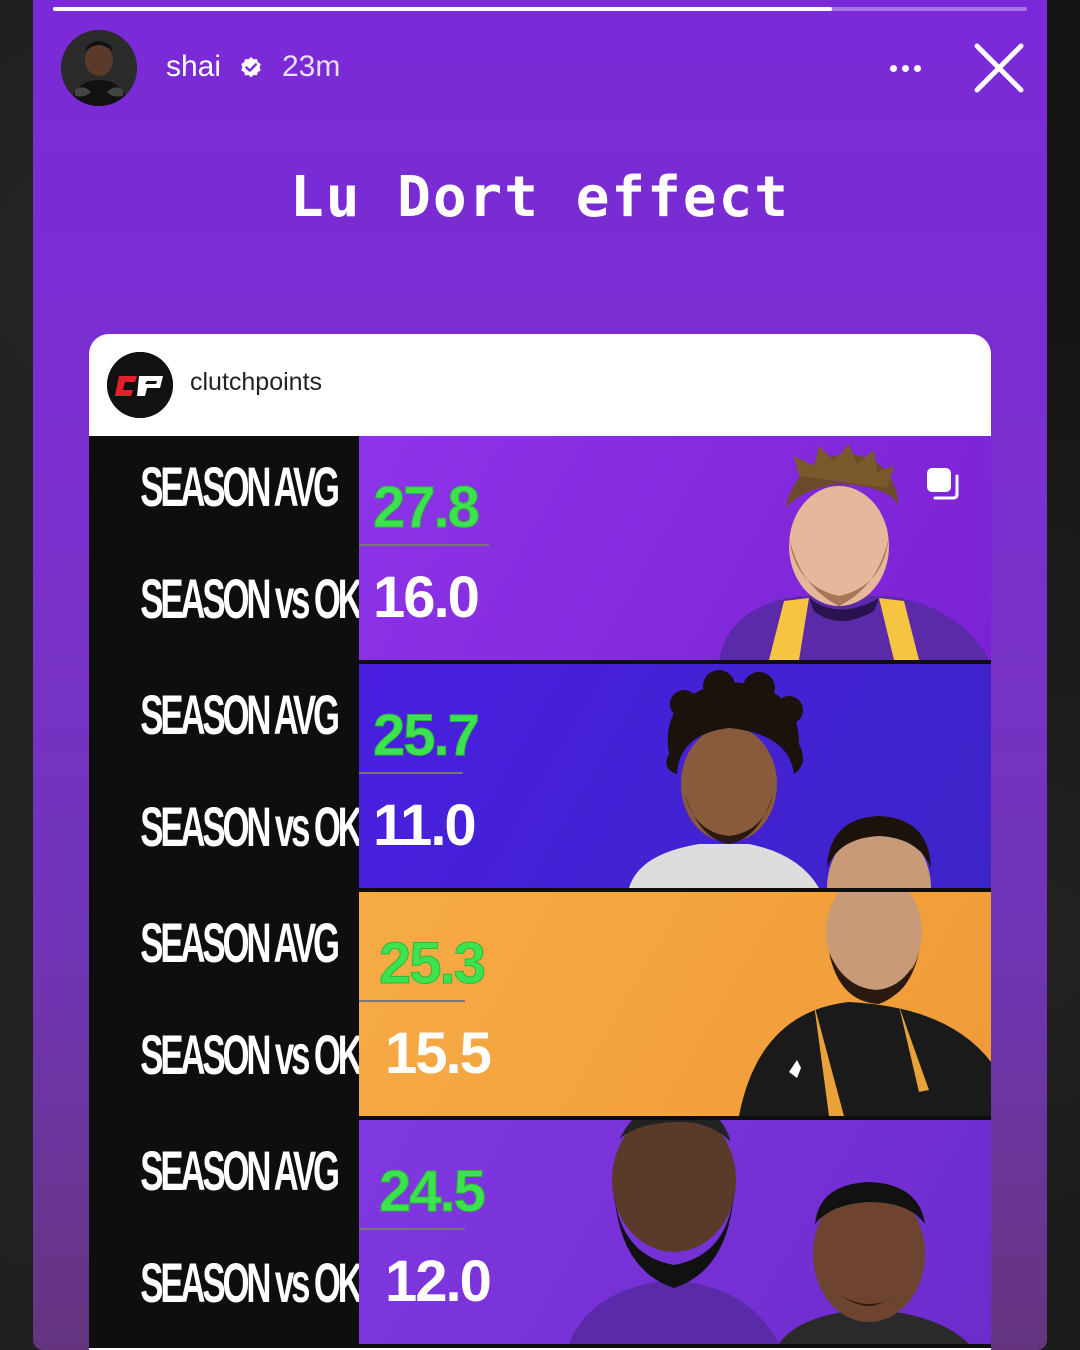 The width and height of the screenshot is (1080, 1350). I want to click on season-vs-okc-value: 11.0, so click(425, 825).